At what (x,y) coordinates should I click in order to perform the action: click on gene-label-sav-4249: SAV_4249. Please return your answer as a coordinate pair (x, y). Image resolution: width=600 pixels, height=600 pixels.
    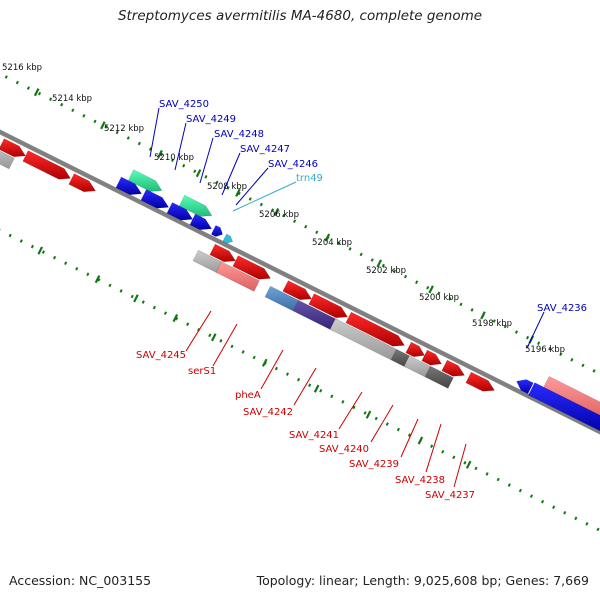
    Looking at the image, I should click on (211, 119).